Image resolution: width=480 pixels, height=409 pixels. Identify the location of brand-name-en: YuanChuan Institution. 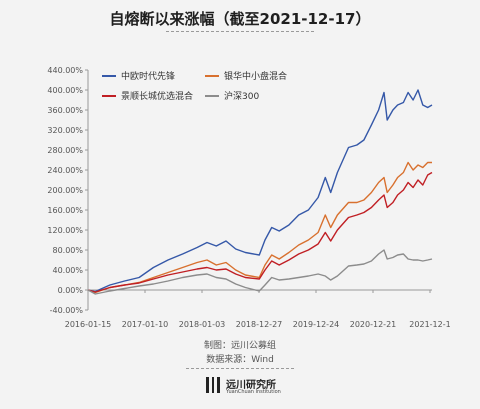
(253, 392).